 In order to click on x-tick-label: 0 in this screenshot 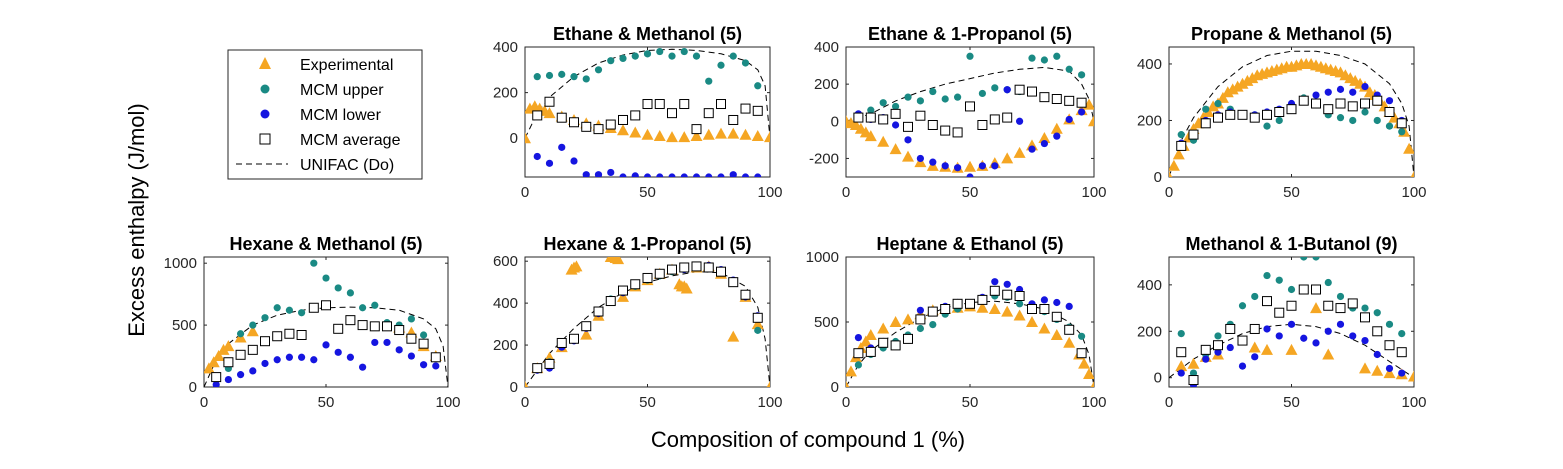, I will do `click(1169, 192)`.